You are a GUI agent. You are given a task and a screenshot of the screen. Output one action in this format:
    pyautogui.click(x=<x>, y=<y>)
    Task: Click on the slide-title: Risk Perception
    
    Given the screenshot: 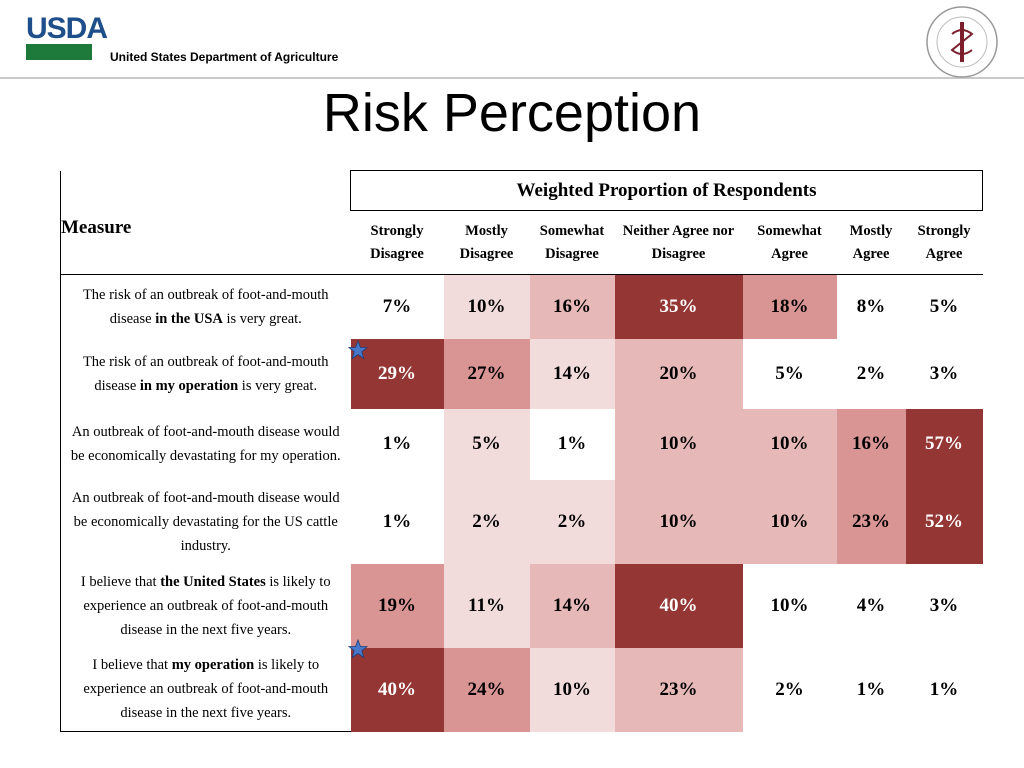 What is the action you would take?
    pyautogui.click(x=512, y=113)
    